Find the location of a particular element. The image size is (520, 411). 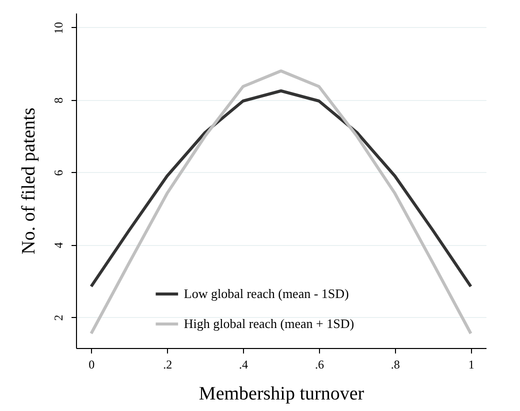

y-axis-title: No. of filed patents is located at coordinates (29, 181).